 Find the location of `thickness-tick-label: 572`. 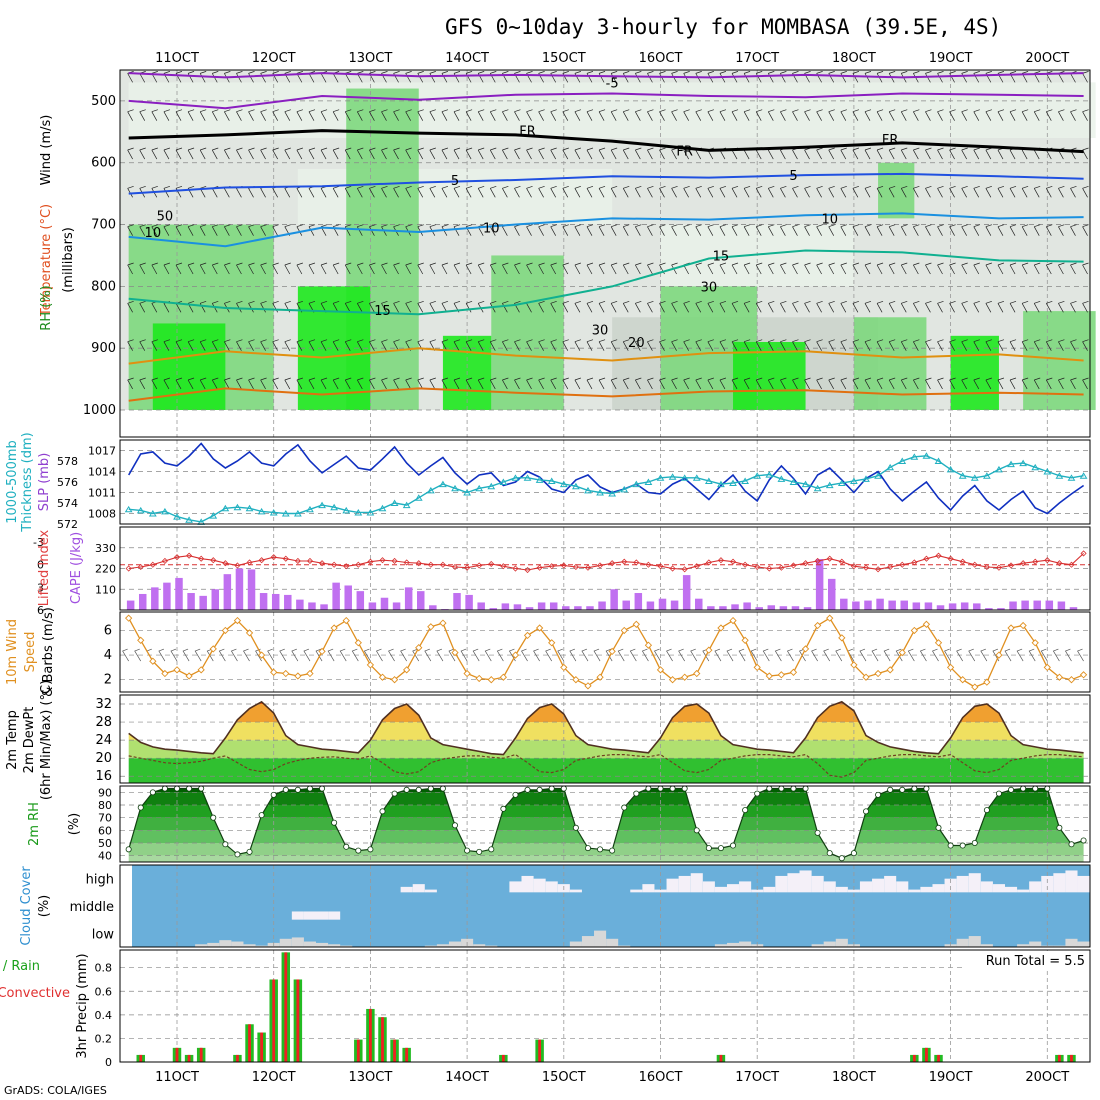

thickness-tick-label: 572 is located at coordinates (67, 524).